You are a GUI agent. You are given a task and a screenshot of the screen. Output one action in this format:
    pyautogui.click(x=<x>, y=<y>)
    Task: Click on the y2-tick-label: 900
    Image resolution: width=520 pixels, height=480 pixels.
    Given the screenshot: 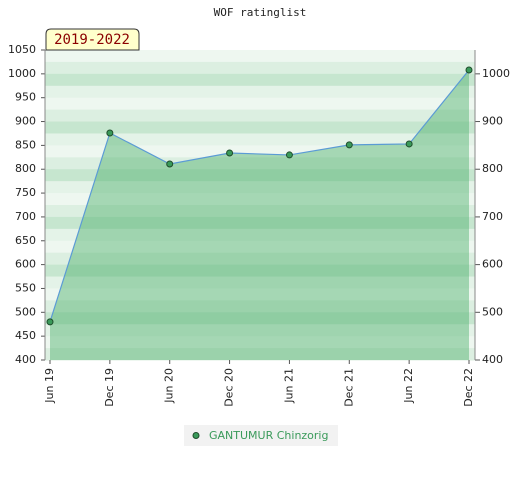 What is the action you would take?
    pyautogui.click(x=492, y=121)
    